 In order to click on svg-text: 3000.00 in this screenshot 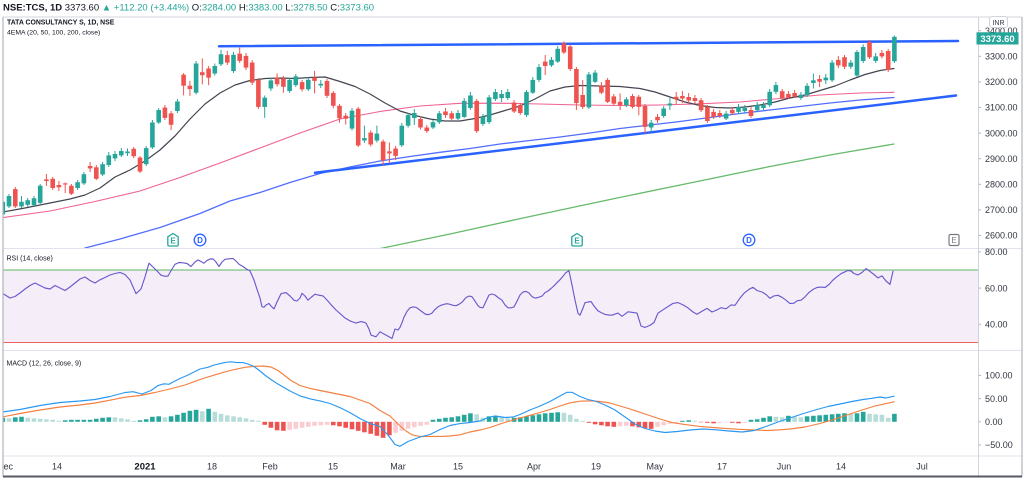, I will do `click(1001, 133)`.